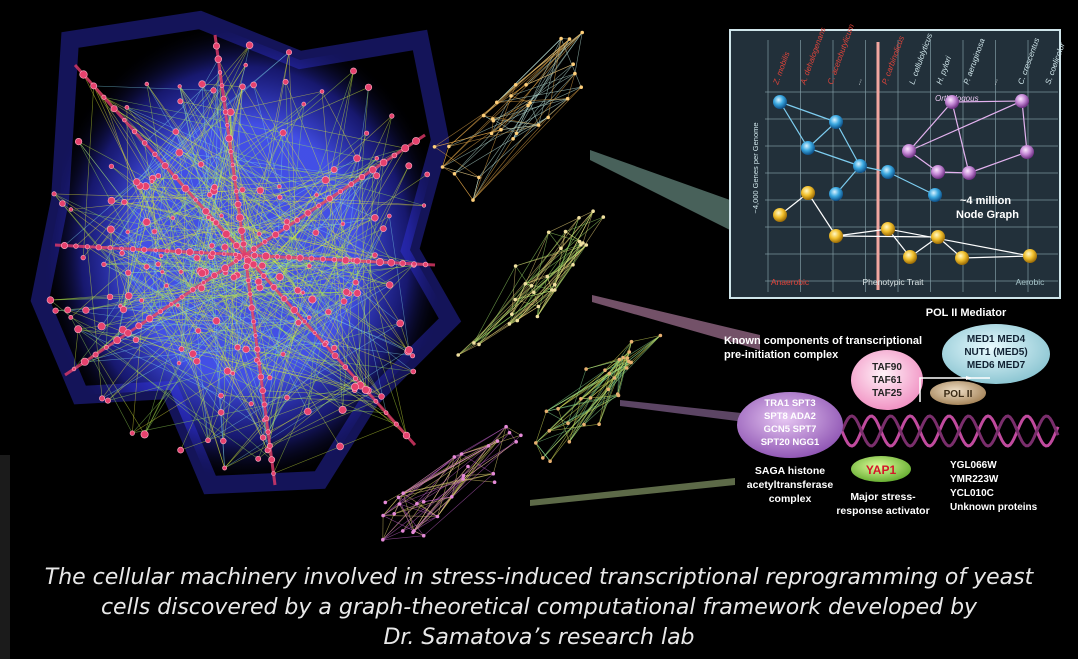 Image resolution: width=1078 pixels, height=659 pixels. I want to click on gene-node-purple, so click(969, 173).